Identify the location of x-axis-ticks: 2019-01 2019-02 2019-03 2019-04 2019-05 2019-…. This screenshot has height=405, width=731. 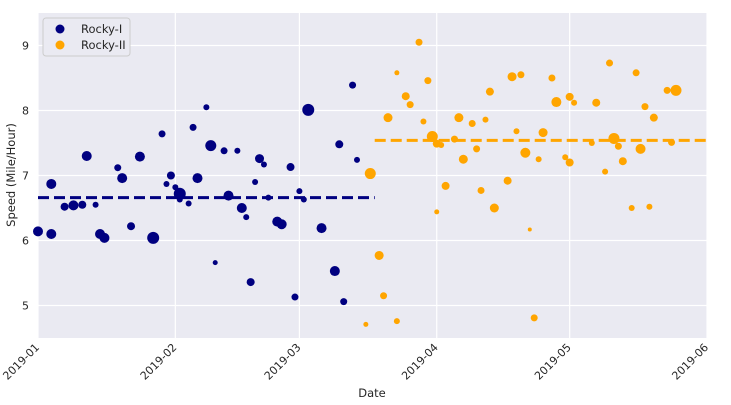
(355, 362).